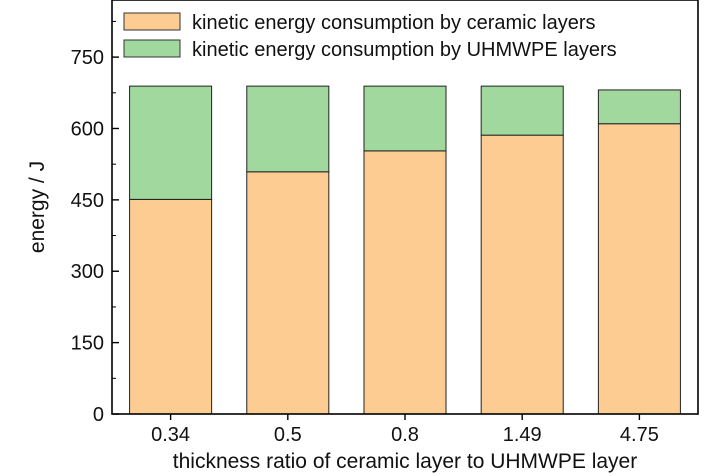 The image size is (728, 476). I want to click on y-tick-label: 150, so click(87, 344).